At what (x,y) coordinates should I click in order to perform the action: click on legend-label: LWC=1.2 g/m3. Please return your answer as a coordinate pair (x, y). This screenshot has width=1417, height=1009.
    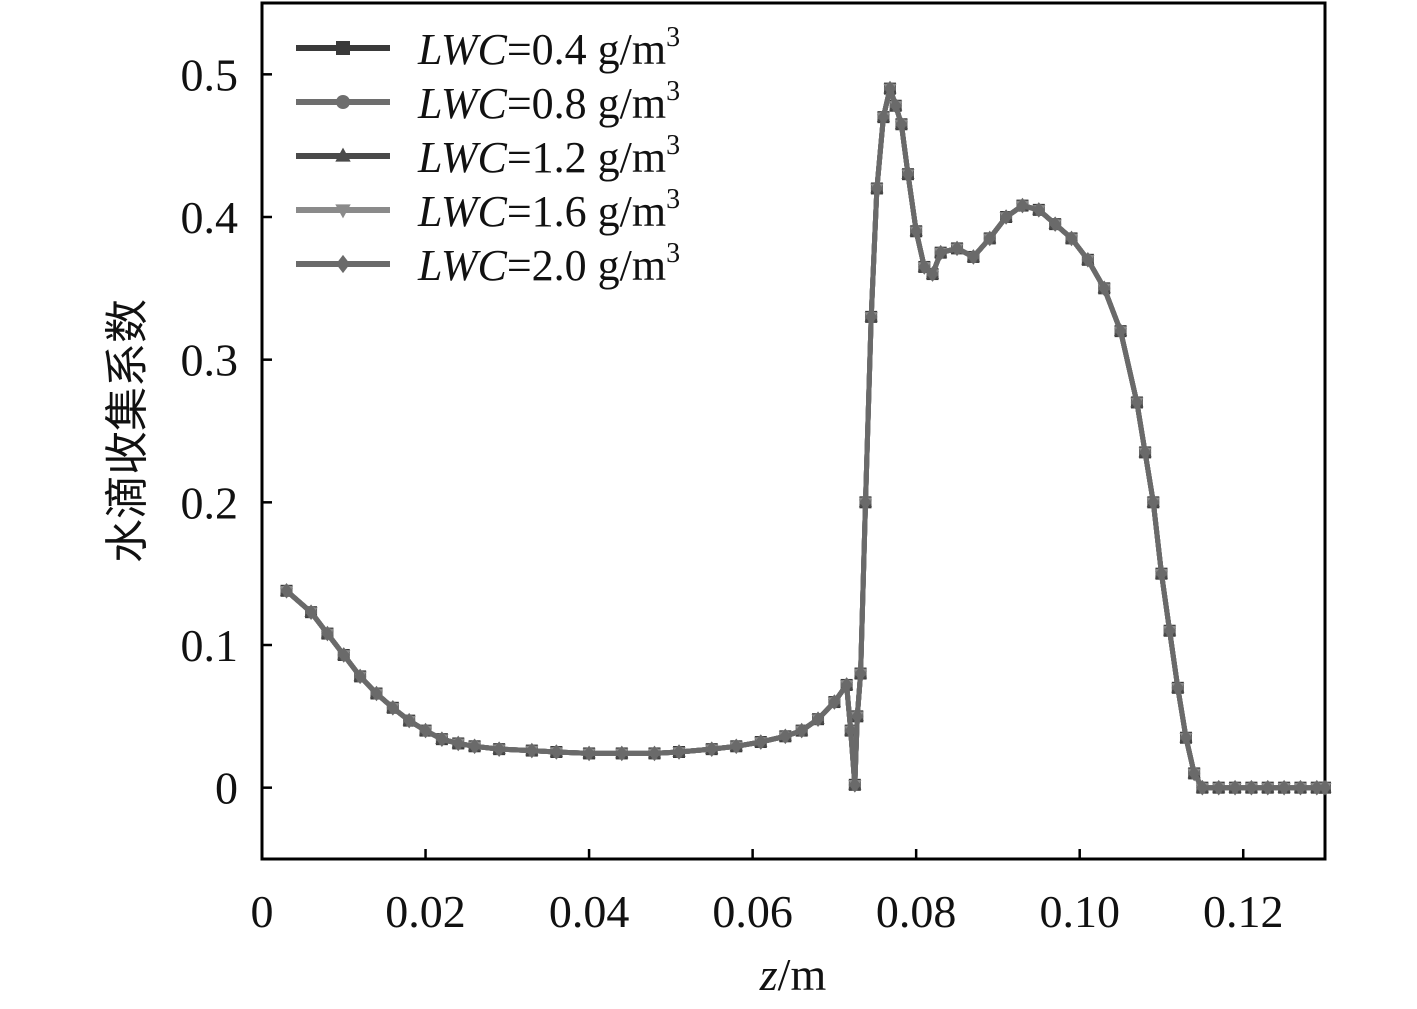
    Looking at the image, I should click on (548, 156).